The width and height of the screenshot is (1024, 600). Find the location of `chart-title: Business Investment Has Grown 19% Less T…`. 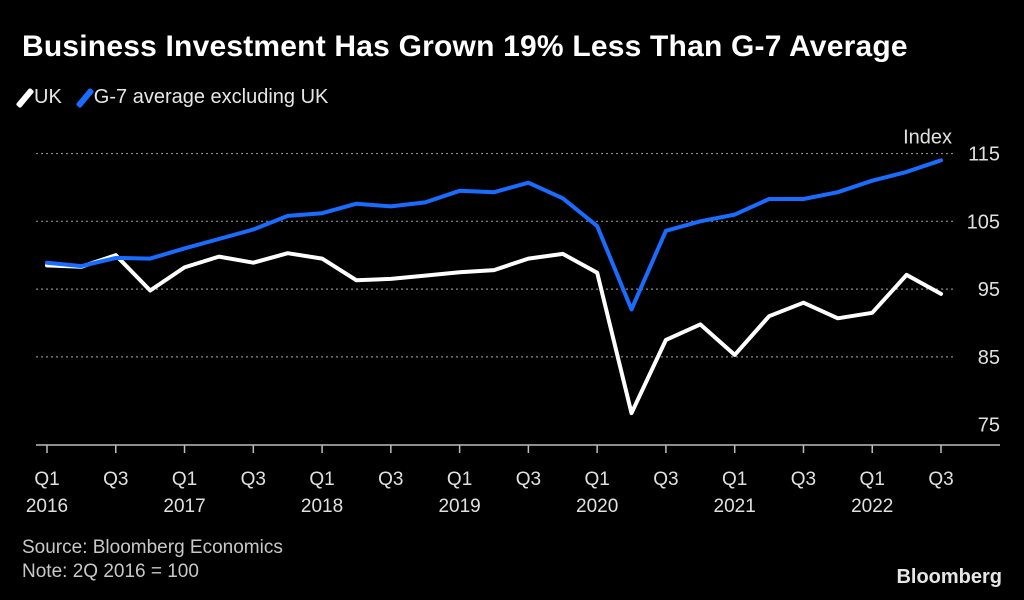

chart-title: Business Investment Has Grown 19% Less T… is located at coordinates (465, 46).